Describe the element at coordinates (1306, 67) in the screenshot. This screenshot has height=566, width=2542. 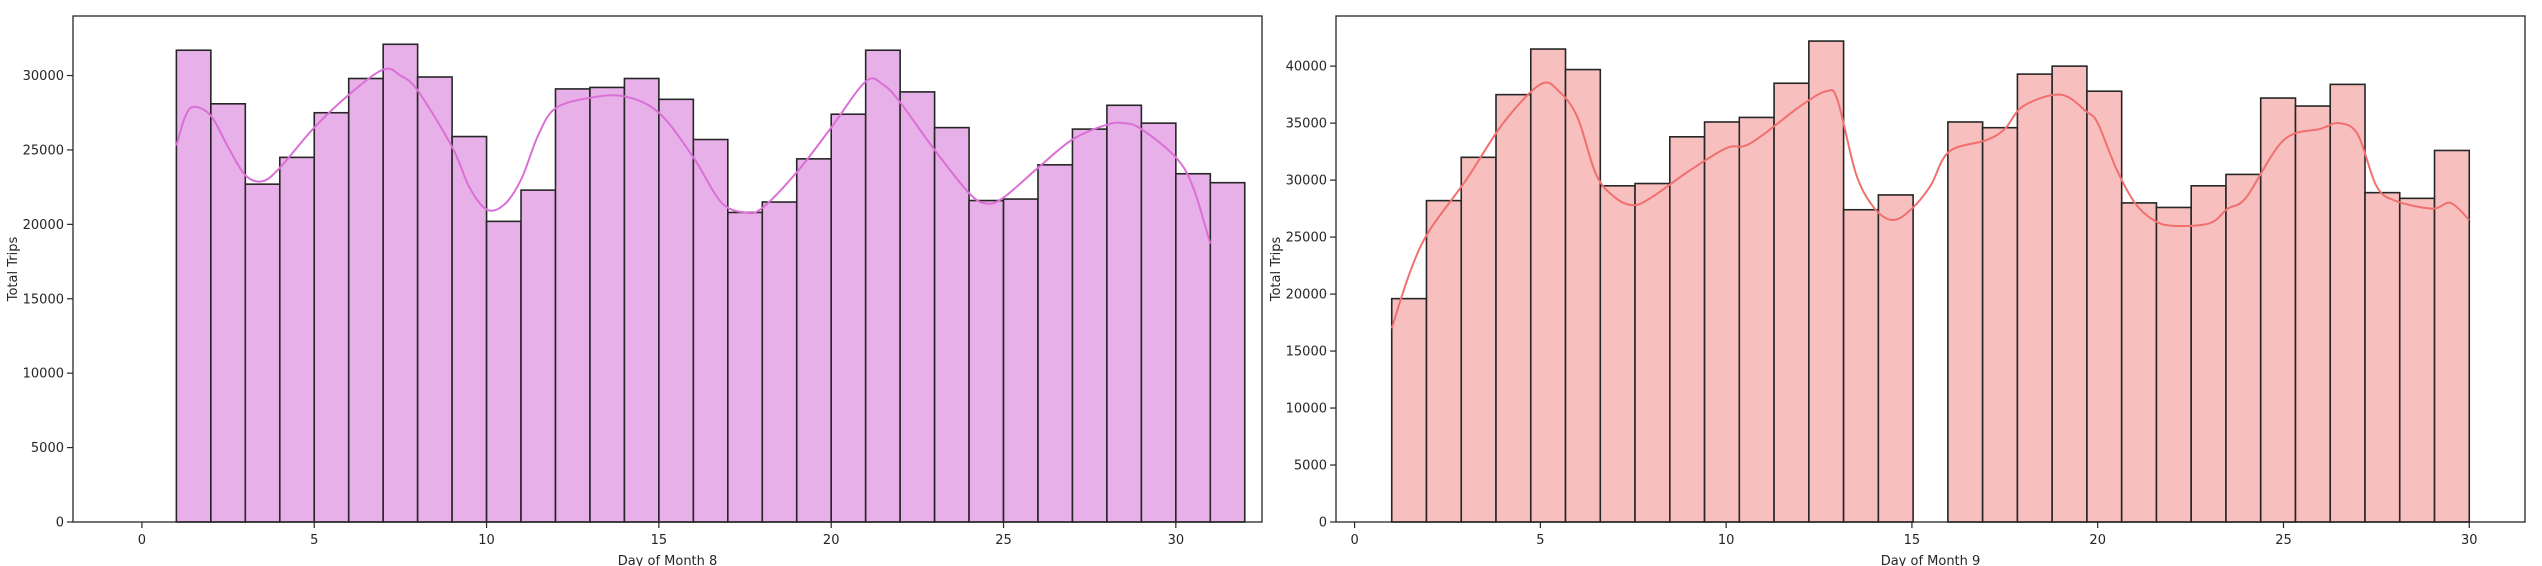
I see `y-tick-label: 40000` at that location.